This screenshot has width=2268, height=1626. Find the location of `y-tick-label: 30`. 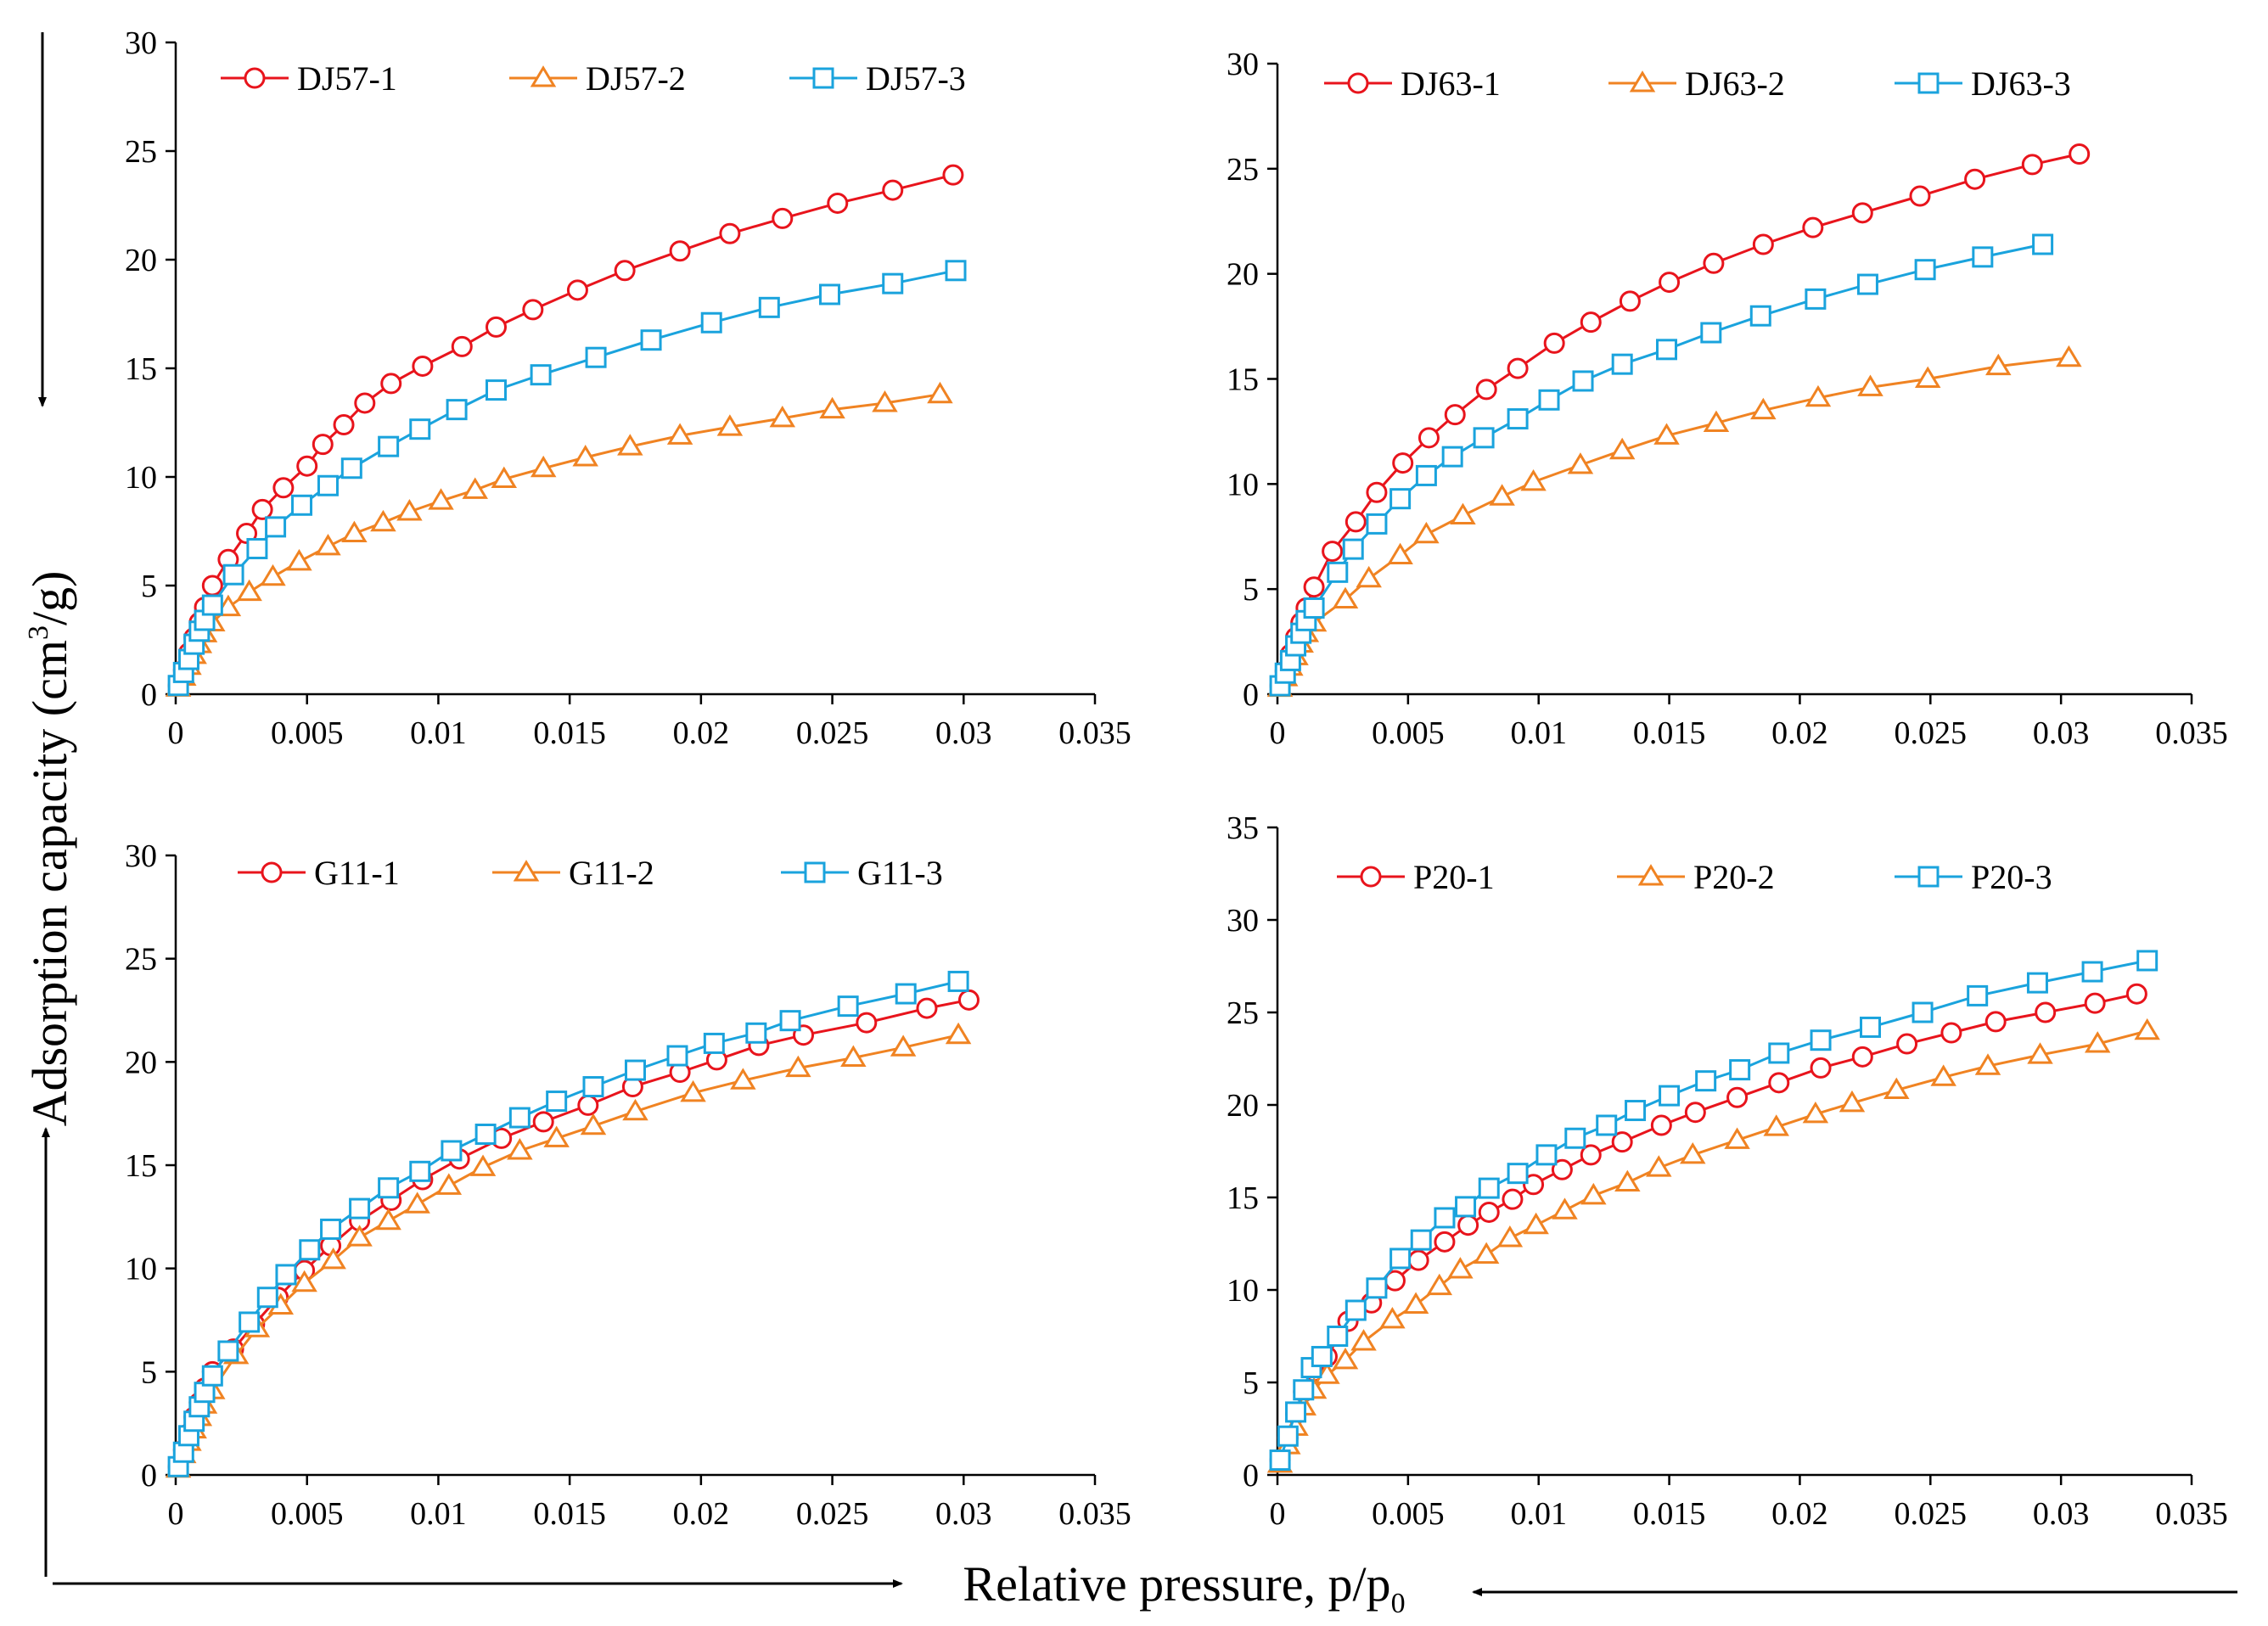

y-tick-label: 30 is located at coordinates (1243, 64).